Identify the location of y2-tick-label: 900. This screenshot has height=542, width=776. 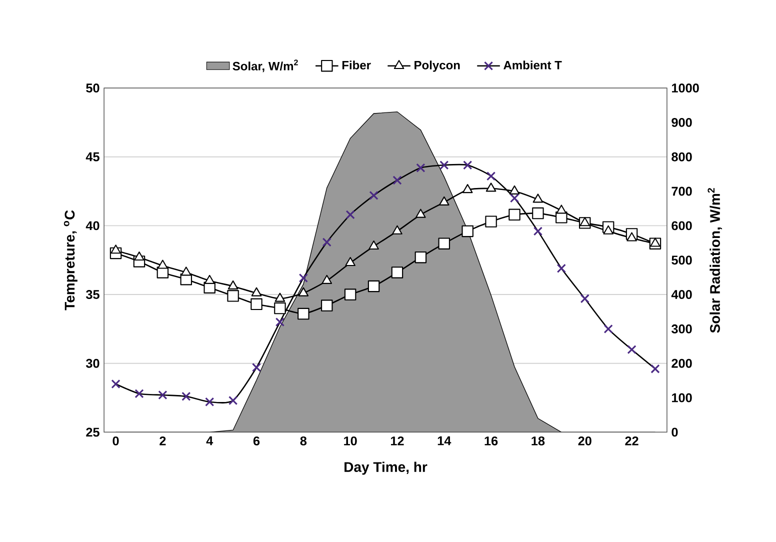
(682, 122).